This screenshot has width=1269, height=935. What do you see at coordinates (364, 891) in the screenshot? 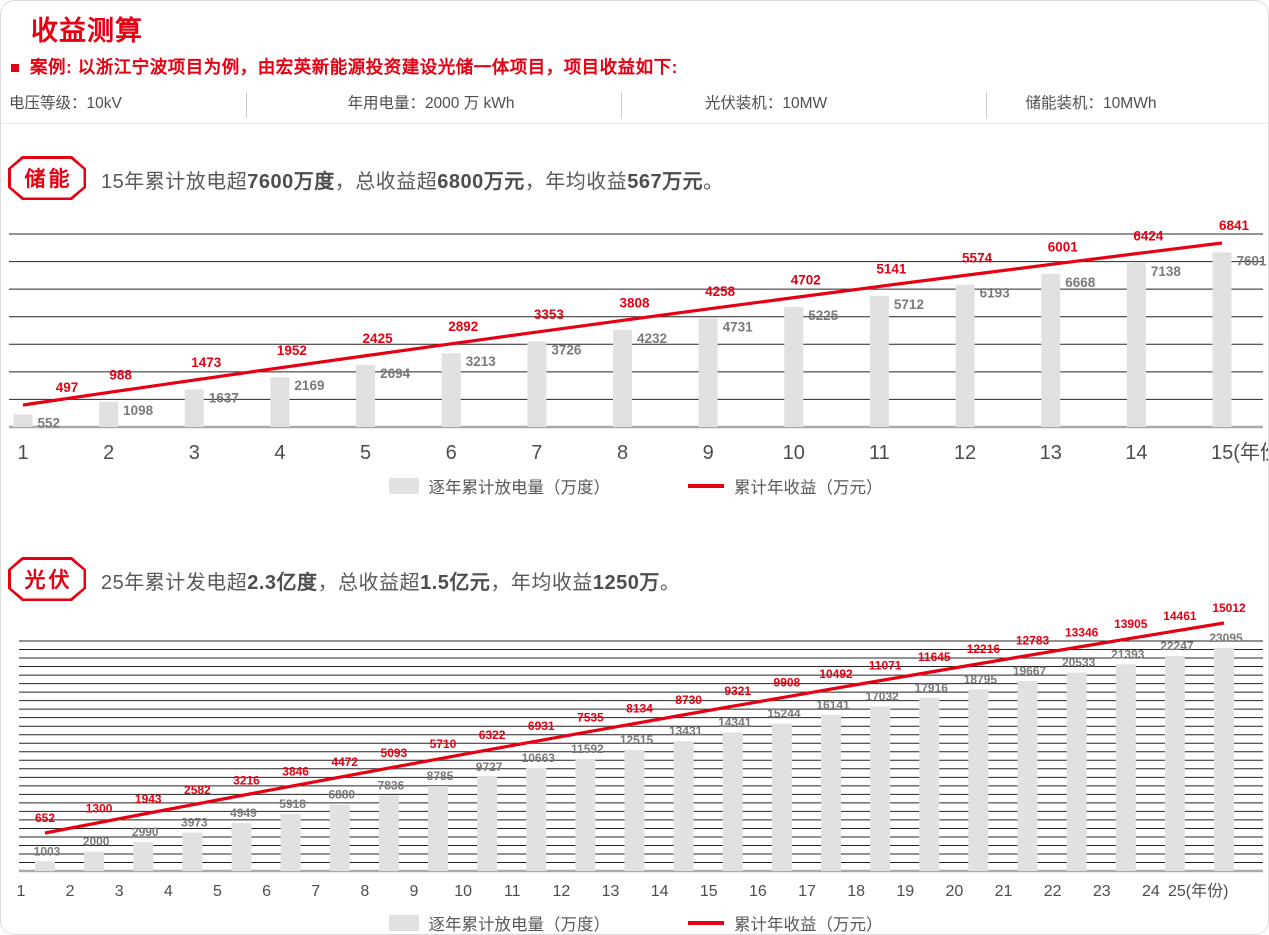
I see `x-tick-8: 8` at bounding box center [364, 891].